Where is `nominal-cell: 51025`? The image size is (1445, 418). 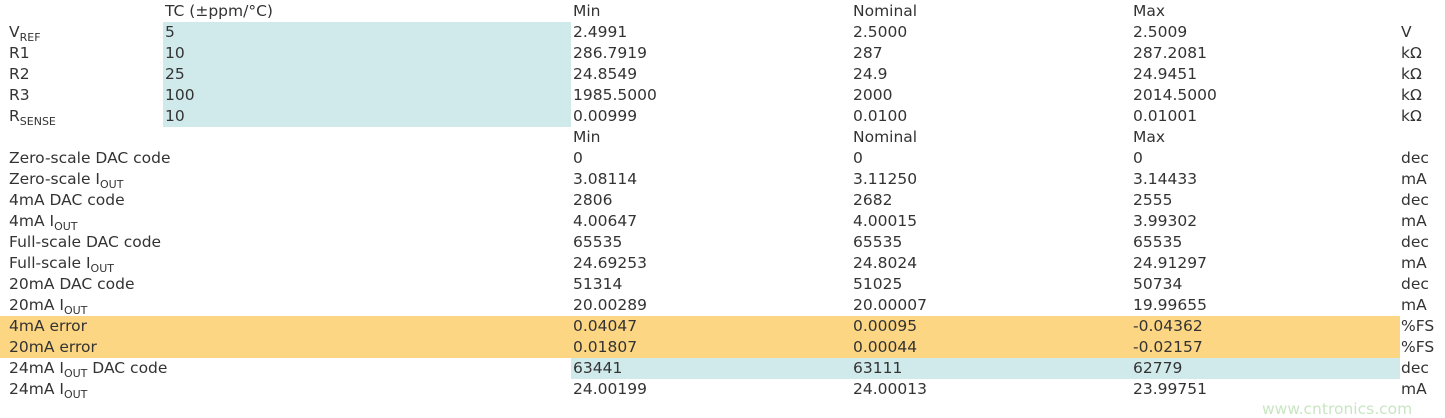
nominal-cell: 51025 is located at coordinates (878, 284).